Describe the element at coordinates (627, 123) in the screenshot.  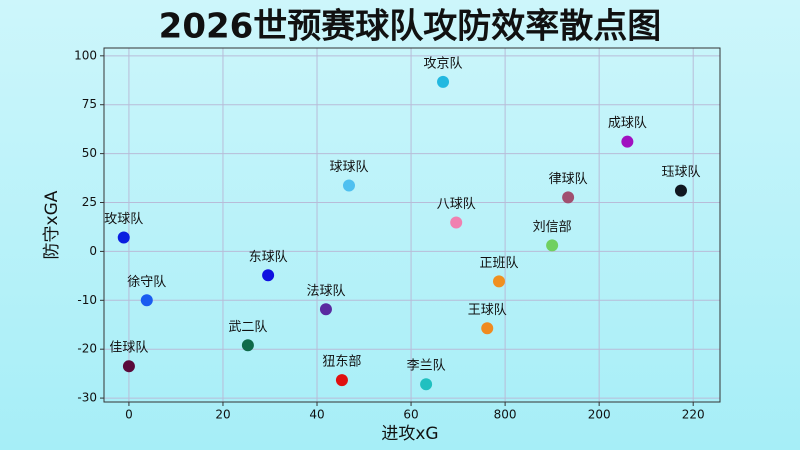
I see `point-label: 成球队` at that location.